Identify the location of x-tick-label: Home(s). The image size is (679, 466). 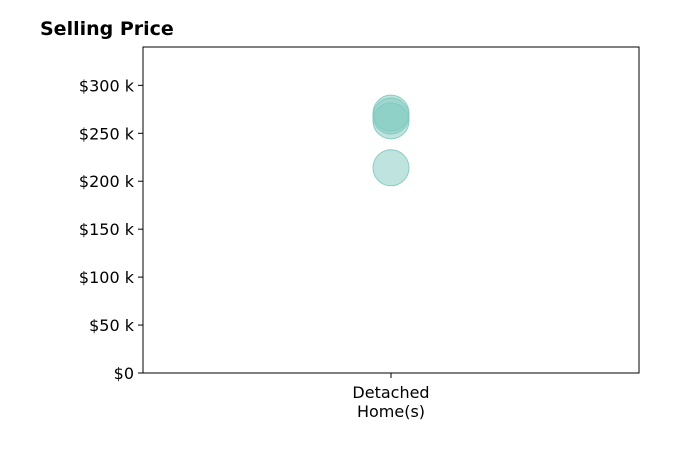
(391, 411).